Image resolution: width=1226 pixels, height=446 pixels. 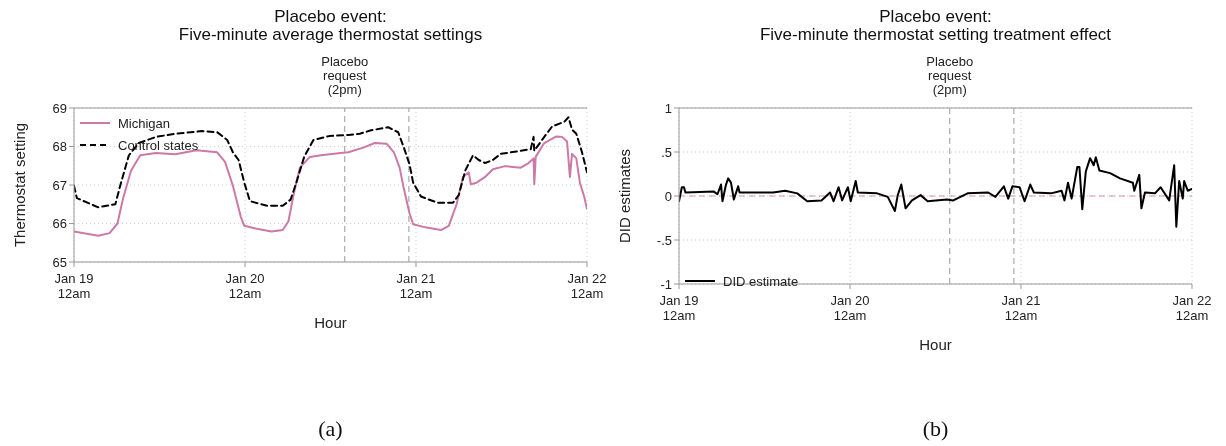 I want to click on y-tick-label: 1, so click(x=668, y=108).